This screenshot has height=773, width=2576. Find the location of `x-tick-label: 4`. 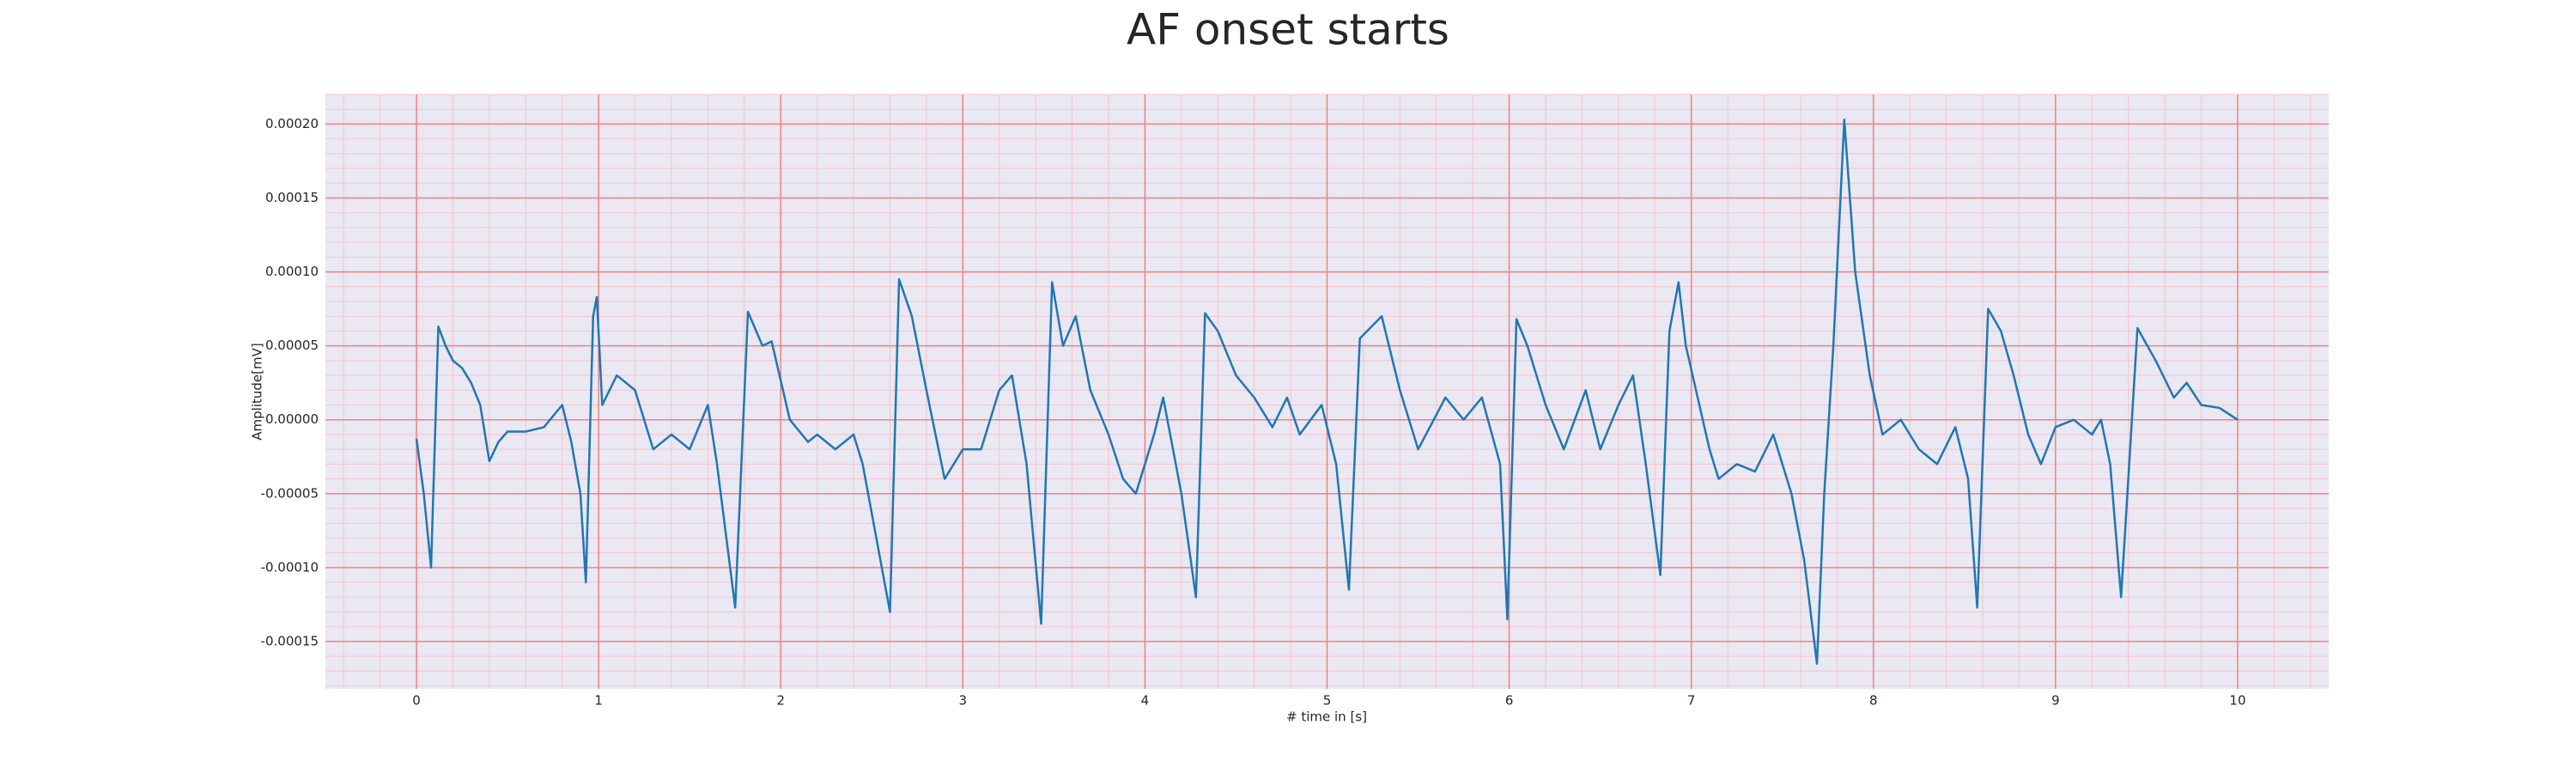

x-tick-label: 4 is located at coordinates (1145, 701).